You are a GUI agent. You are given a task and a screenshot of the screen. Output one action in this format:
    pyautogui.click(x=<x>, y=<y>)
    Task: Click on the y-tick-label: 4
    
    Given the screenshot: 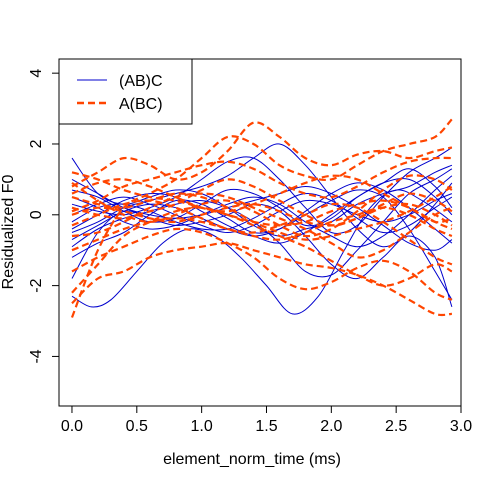 What is the action you would take?
    pyautogui.click(x=36, y=73)
    